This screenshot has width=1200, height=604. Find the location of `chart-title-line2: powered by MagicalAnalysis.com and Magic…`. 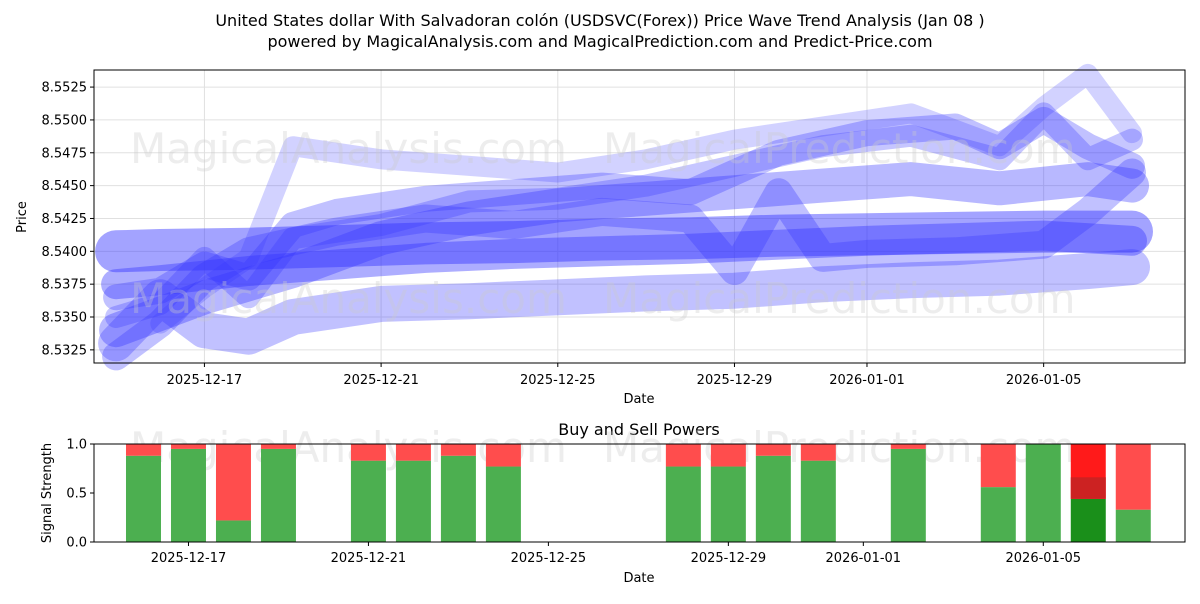

chart-title-line2: powered by MagicalAnalysis.com and Magic… is located at coordinates (599, 41).